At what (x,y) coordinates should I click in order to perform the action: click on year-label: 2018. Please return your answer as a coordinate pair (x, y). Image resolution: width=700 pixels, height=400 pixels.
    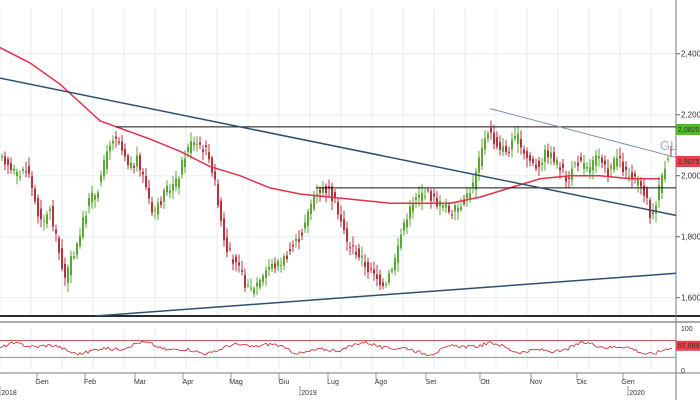
    Looking at the image, I should click on (9, 393).